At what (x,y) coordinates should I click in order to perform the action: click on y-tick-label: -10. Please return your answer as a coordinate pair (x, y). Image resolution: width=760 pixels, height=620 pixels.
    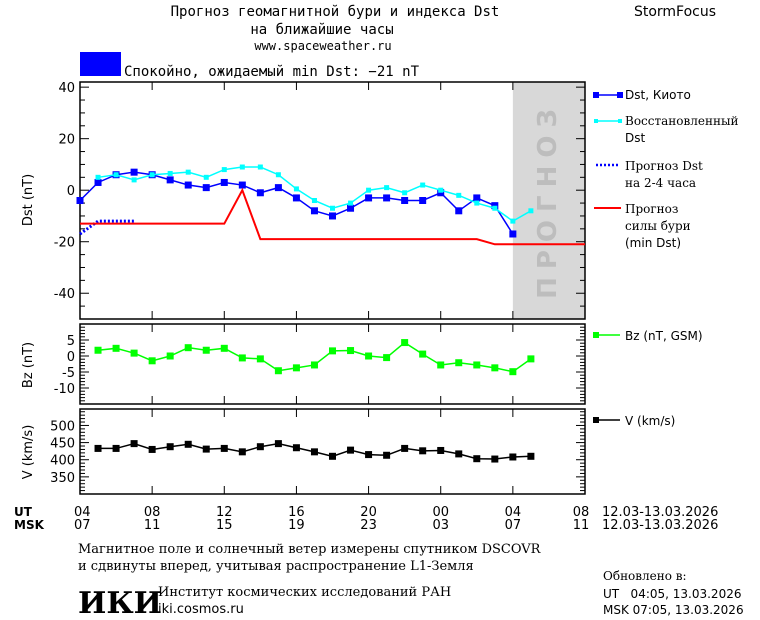
    Looking at the image, I should click on (64, 389).